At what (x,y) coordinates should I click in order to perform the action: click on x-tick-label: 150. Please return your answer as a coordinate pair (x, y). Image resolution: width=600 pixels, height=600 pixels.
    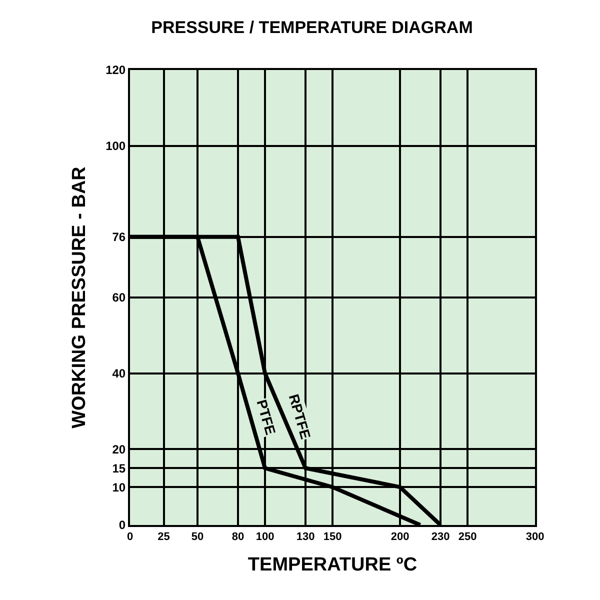
    Looking at the image, I should click on (332, 537).